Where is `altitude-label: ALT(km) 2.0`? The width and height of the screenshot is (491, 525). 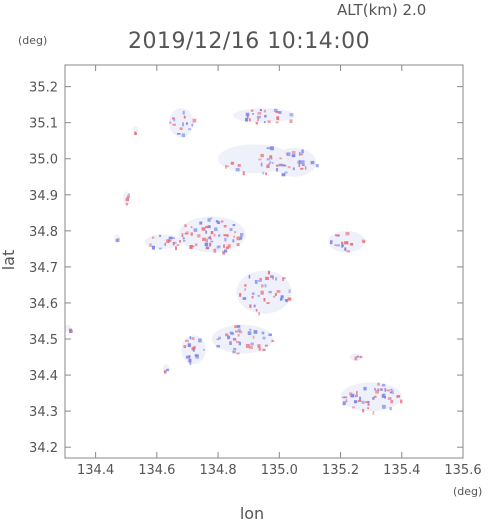 altitude-label: ALT(km) 2.0 is located at coordinates (381, 10).